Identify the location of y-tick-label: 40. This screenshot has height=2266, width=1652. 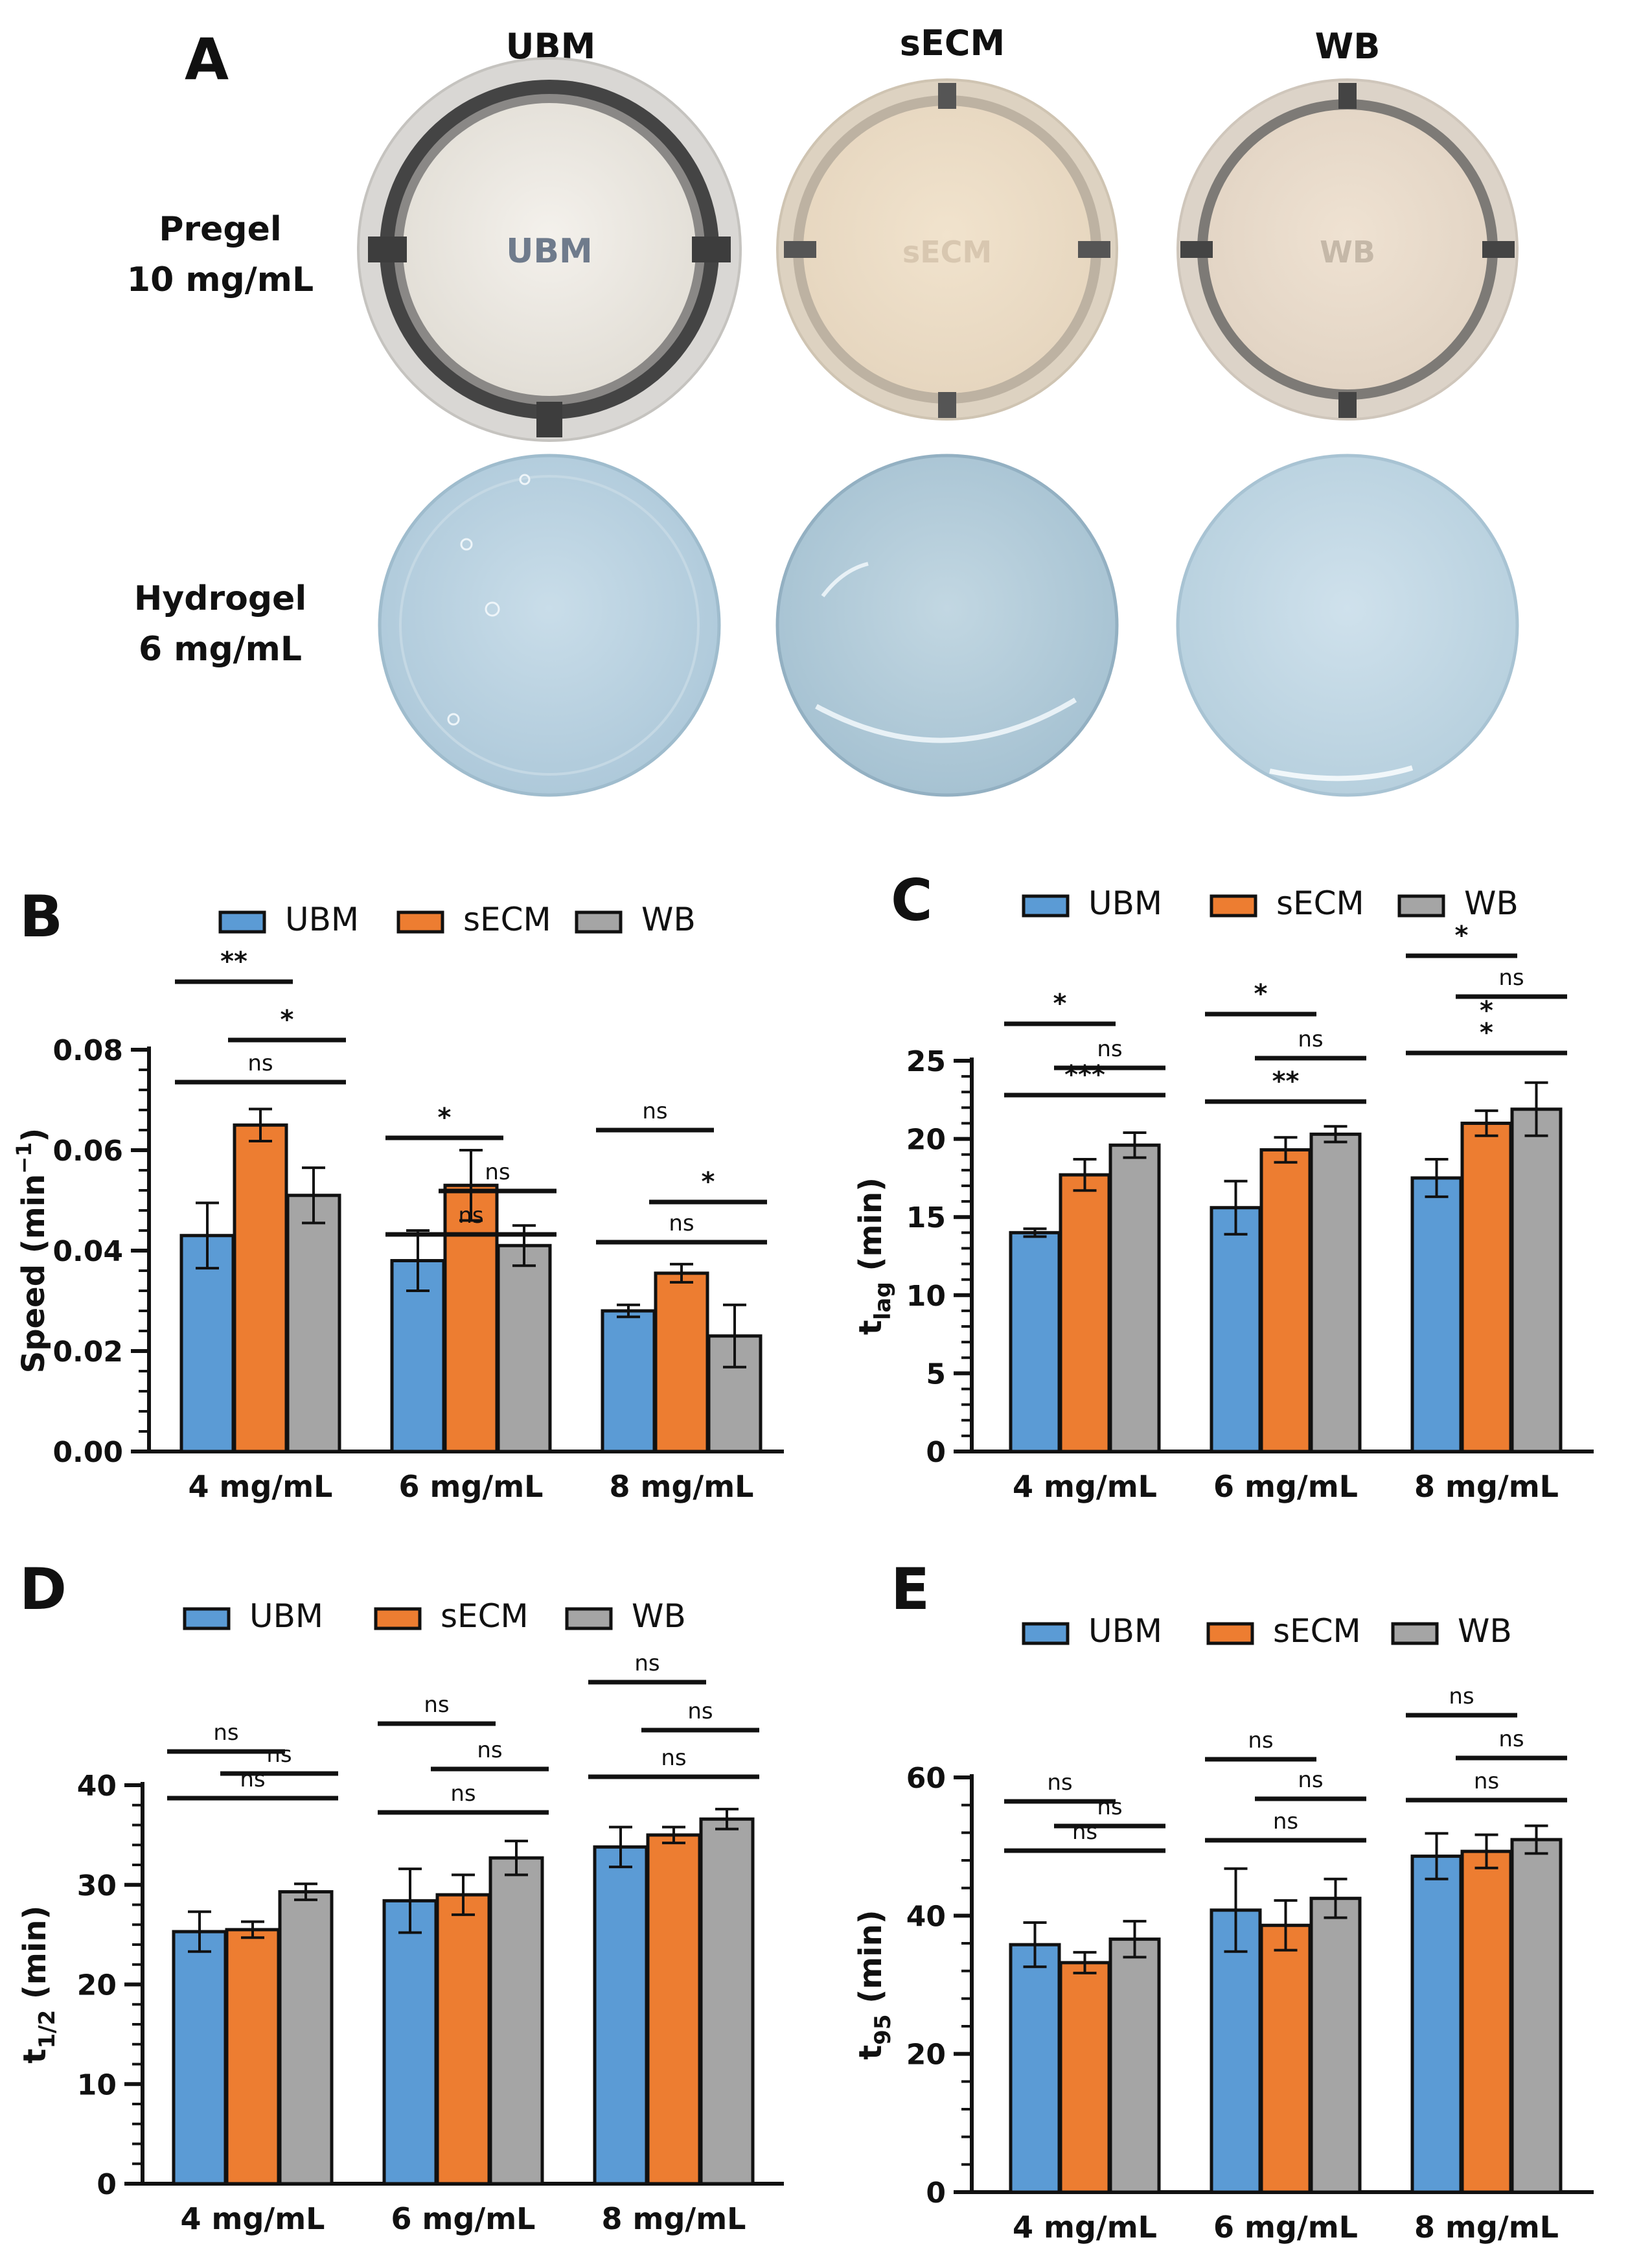
(926, 1917).